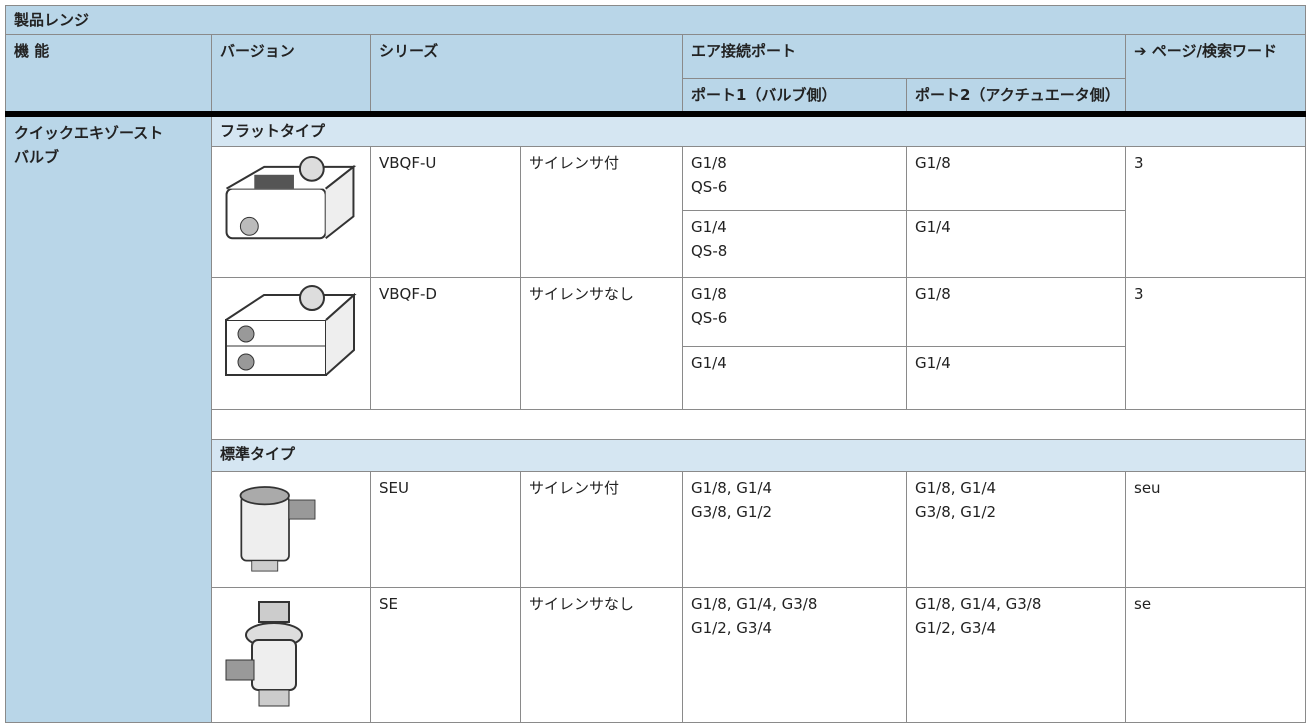 The width and height of the screenshot is (1311, 723). Describe the element at coordinates (445, 343) in the screenshot. I see `series: VBQF-D` at that location.